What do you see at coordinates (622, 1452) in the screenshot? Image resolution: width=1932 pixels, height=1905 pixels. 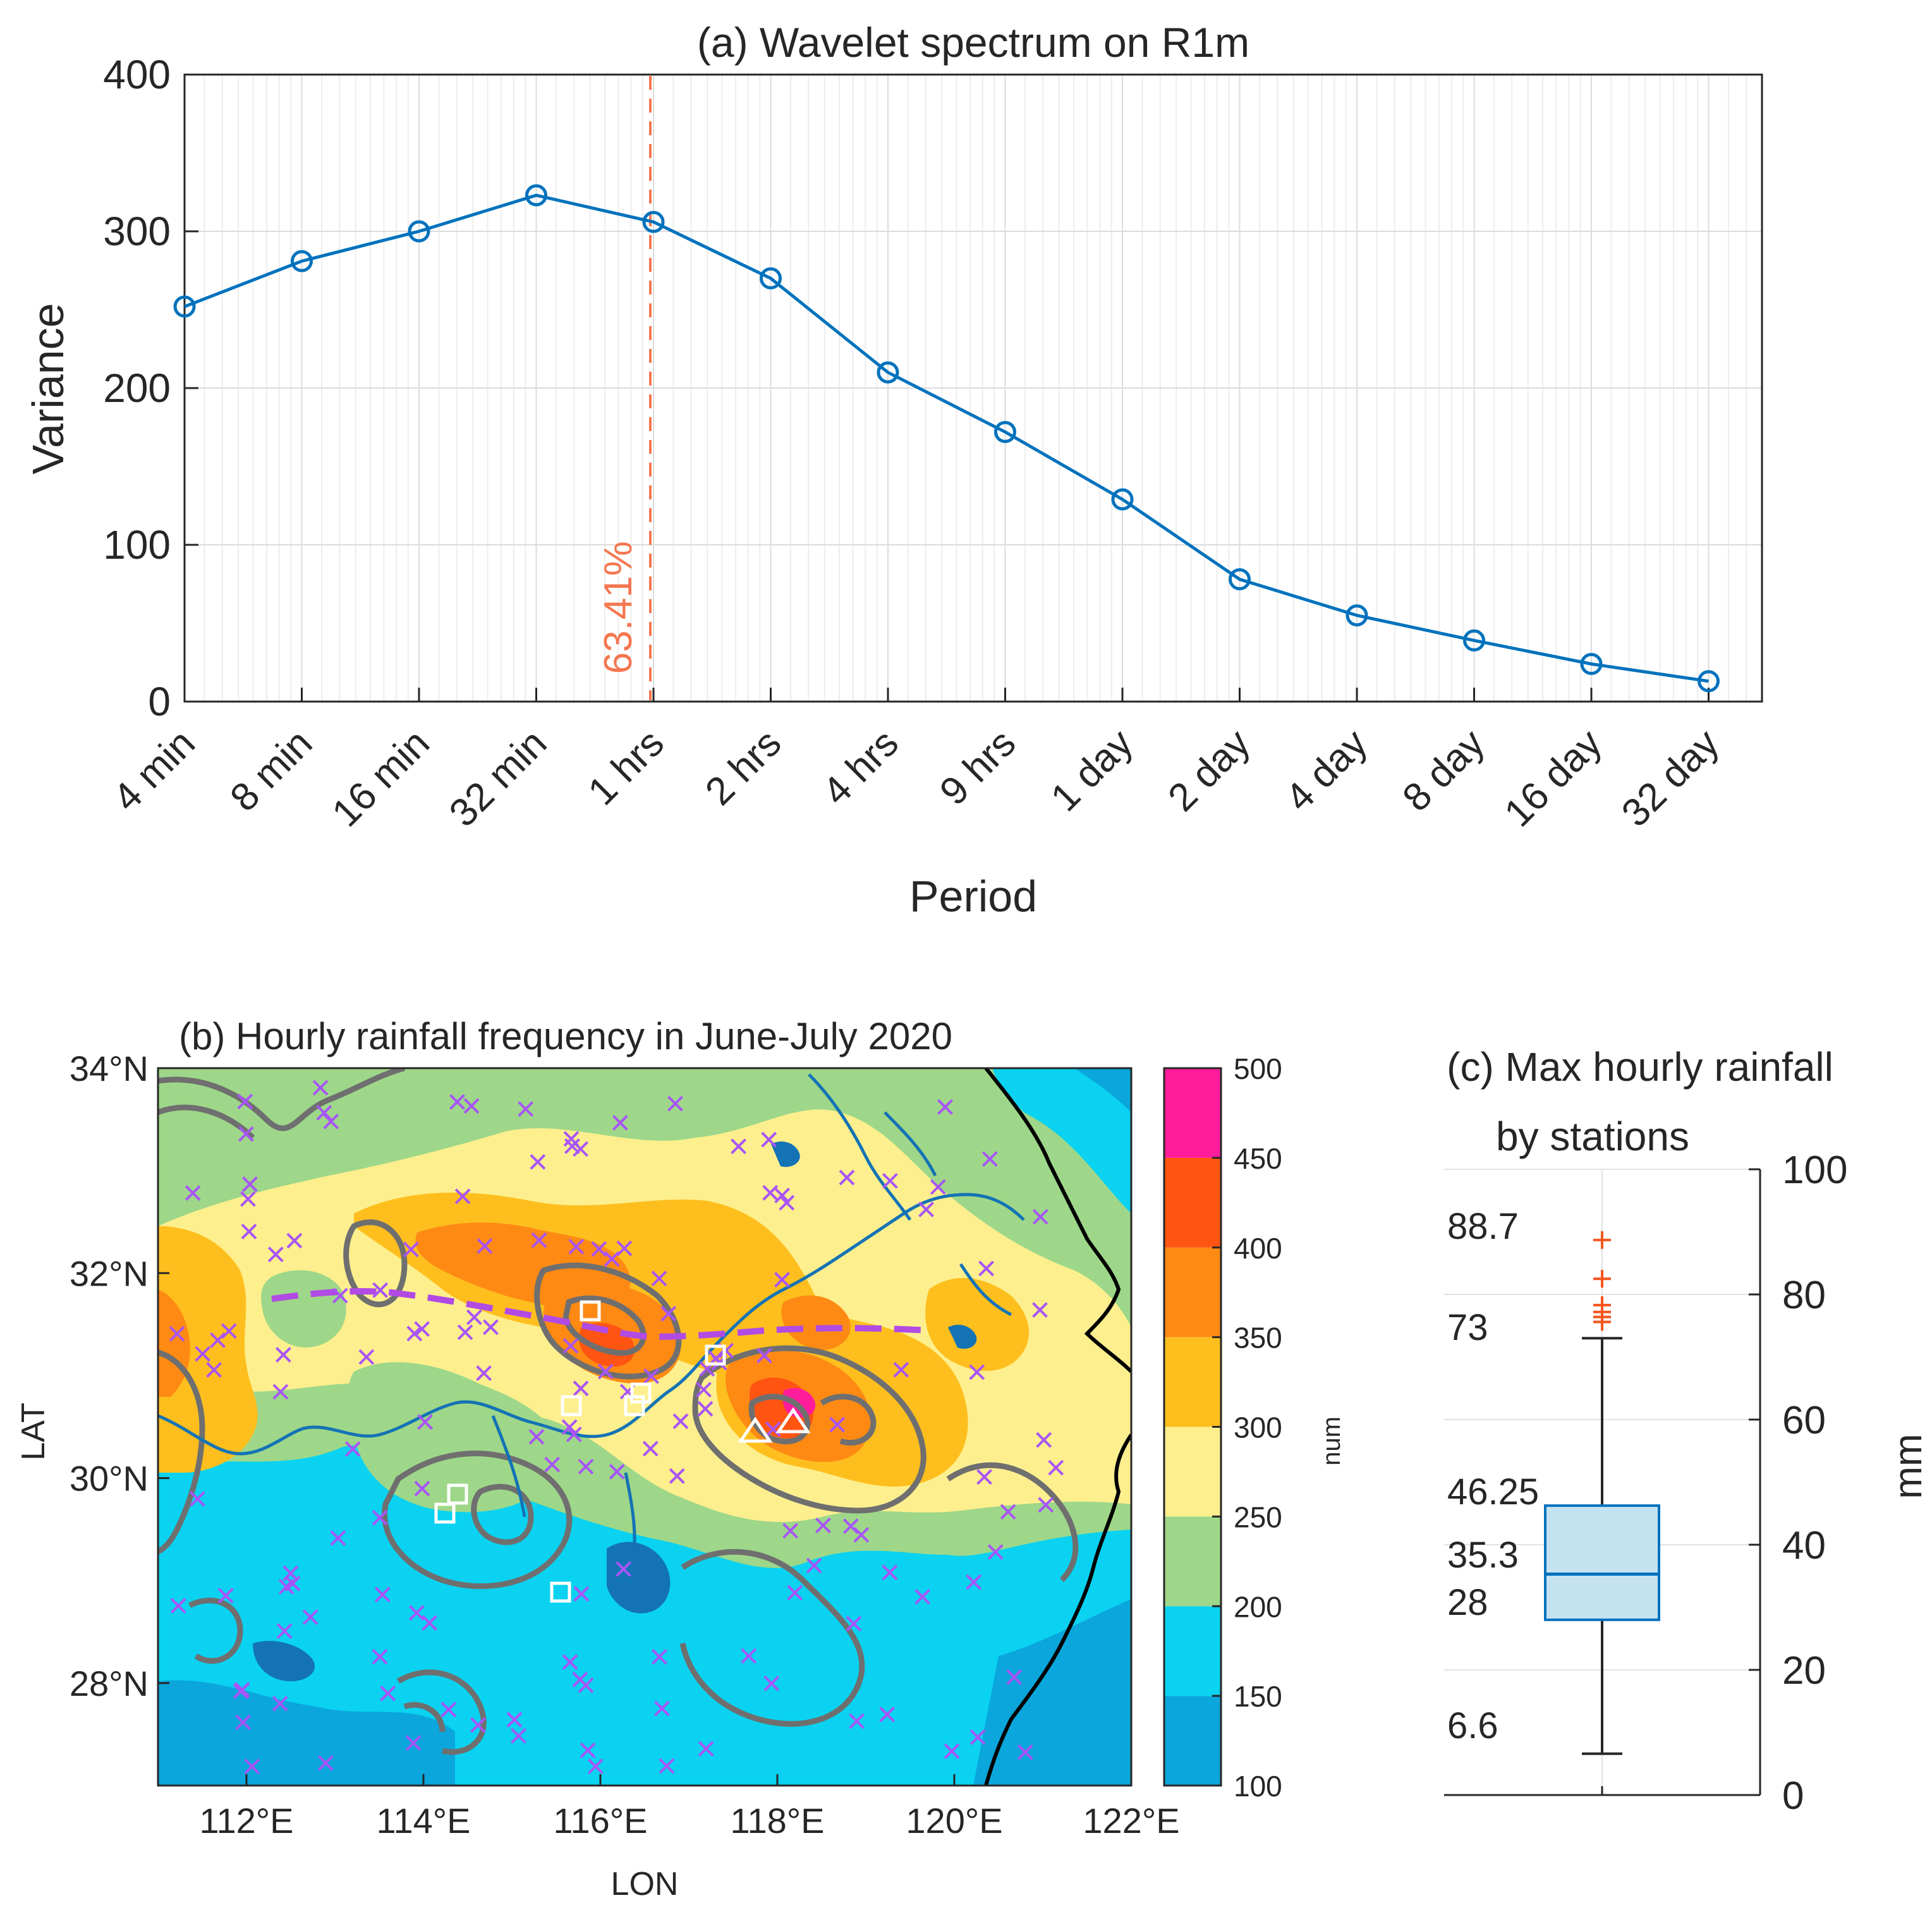 I see `highlight-station-markers` at bounding box center [622, 1452].